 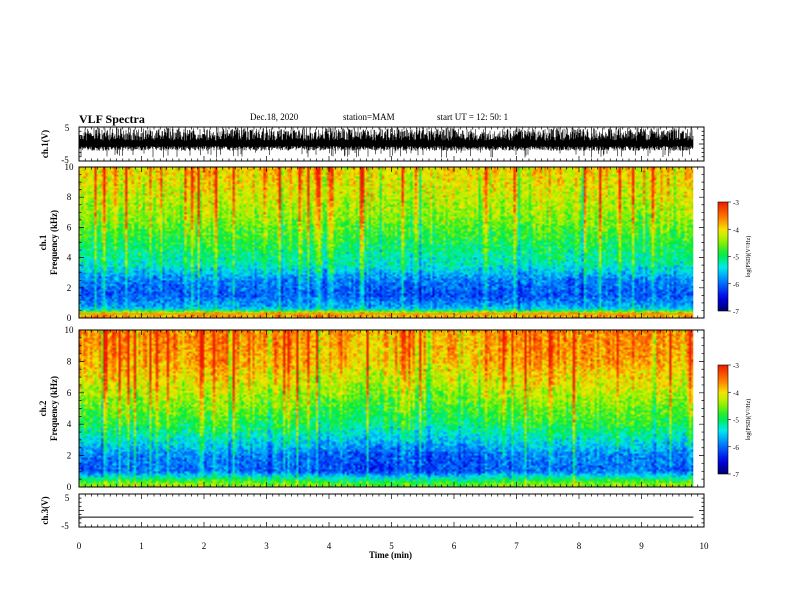 What do you see at coordinates (748, 419) in the screenshot?
I see `ch2-colorbar-label: log(PSD)(V²/Hz)` at bounding box center [748, 419].